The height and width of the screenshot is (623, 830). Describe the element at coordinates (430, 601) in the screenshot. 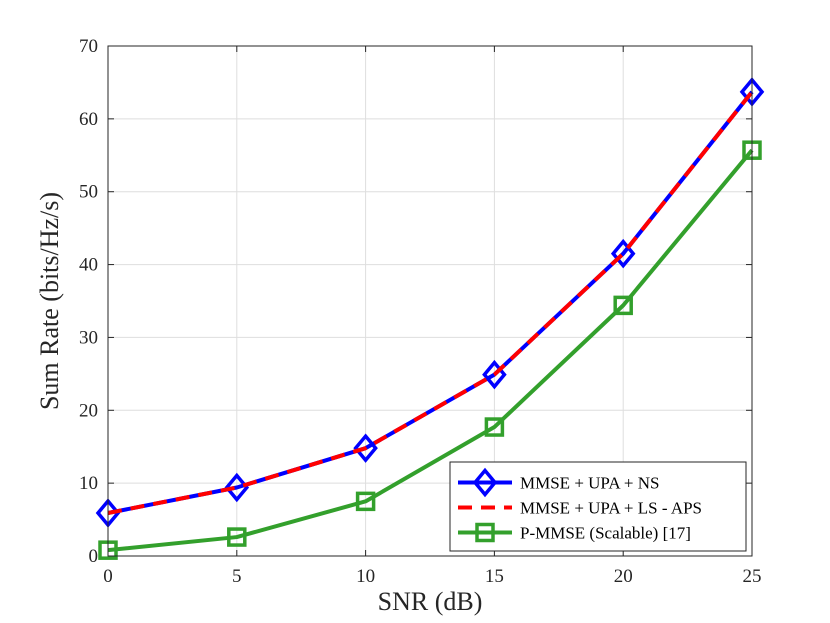

I see `x-axis-title: SNR (dB)` at that location.